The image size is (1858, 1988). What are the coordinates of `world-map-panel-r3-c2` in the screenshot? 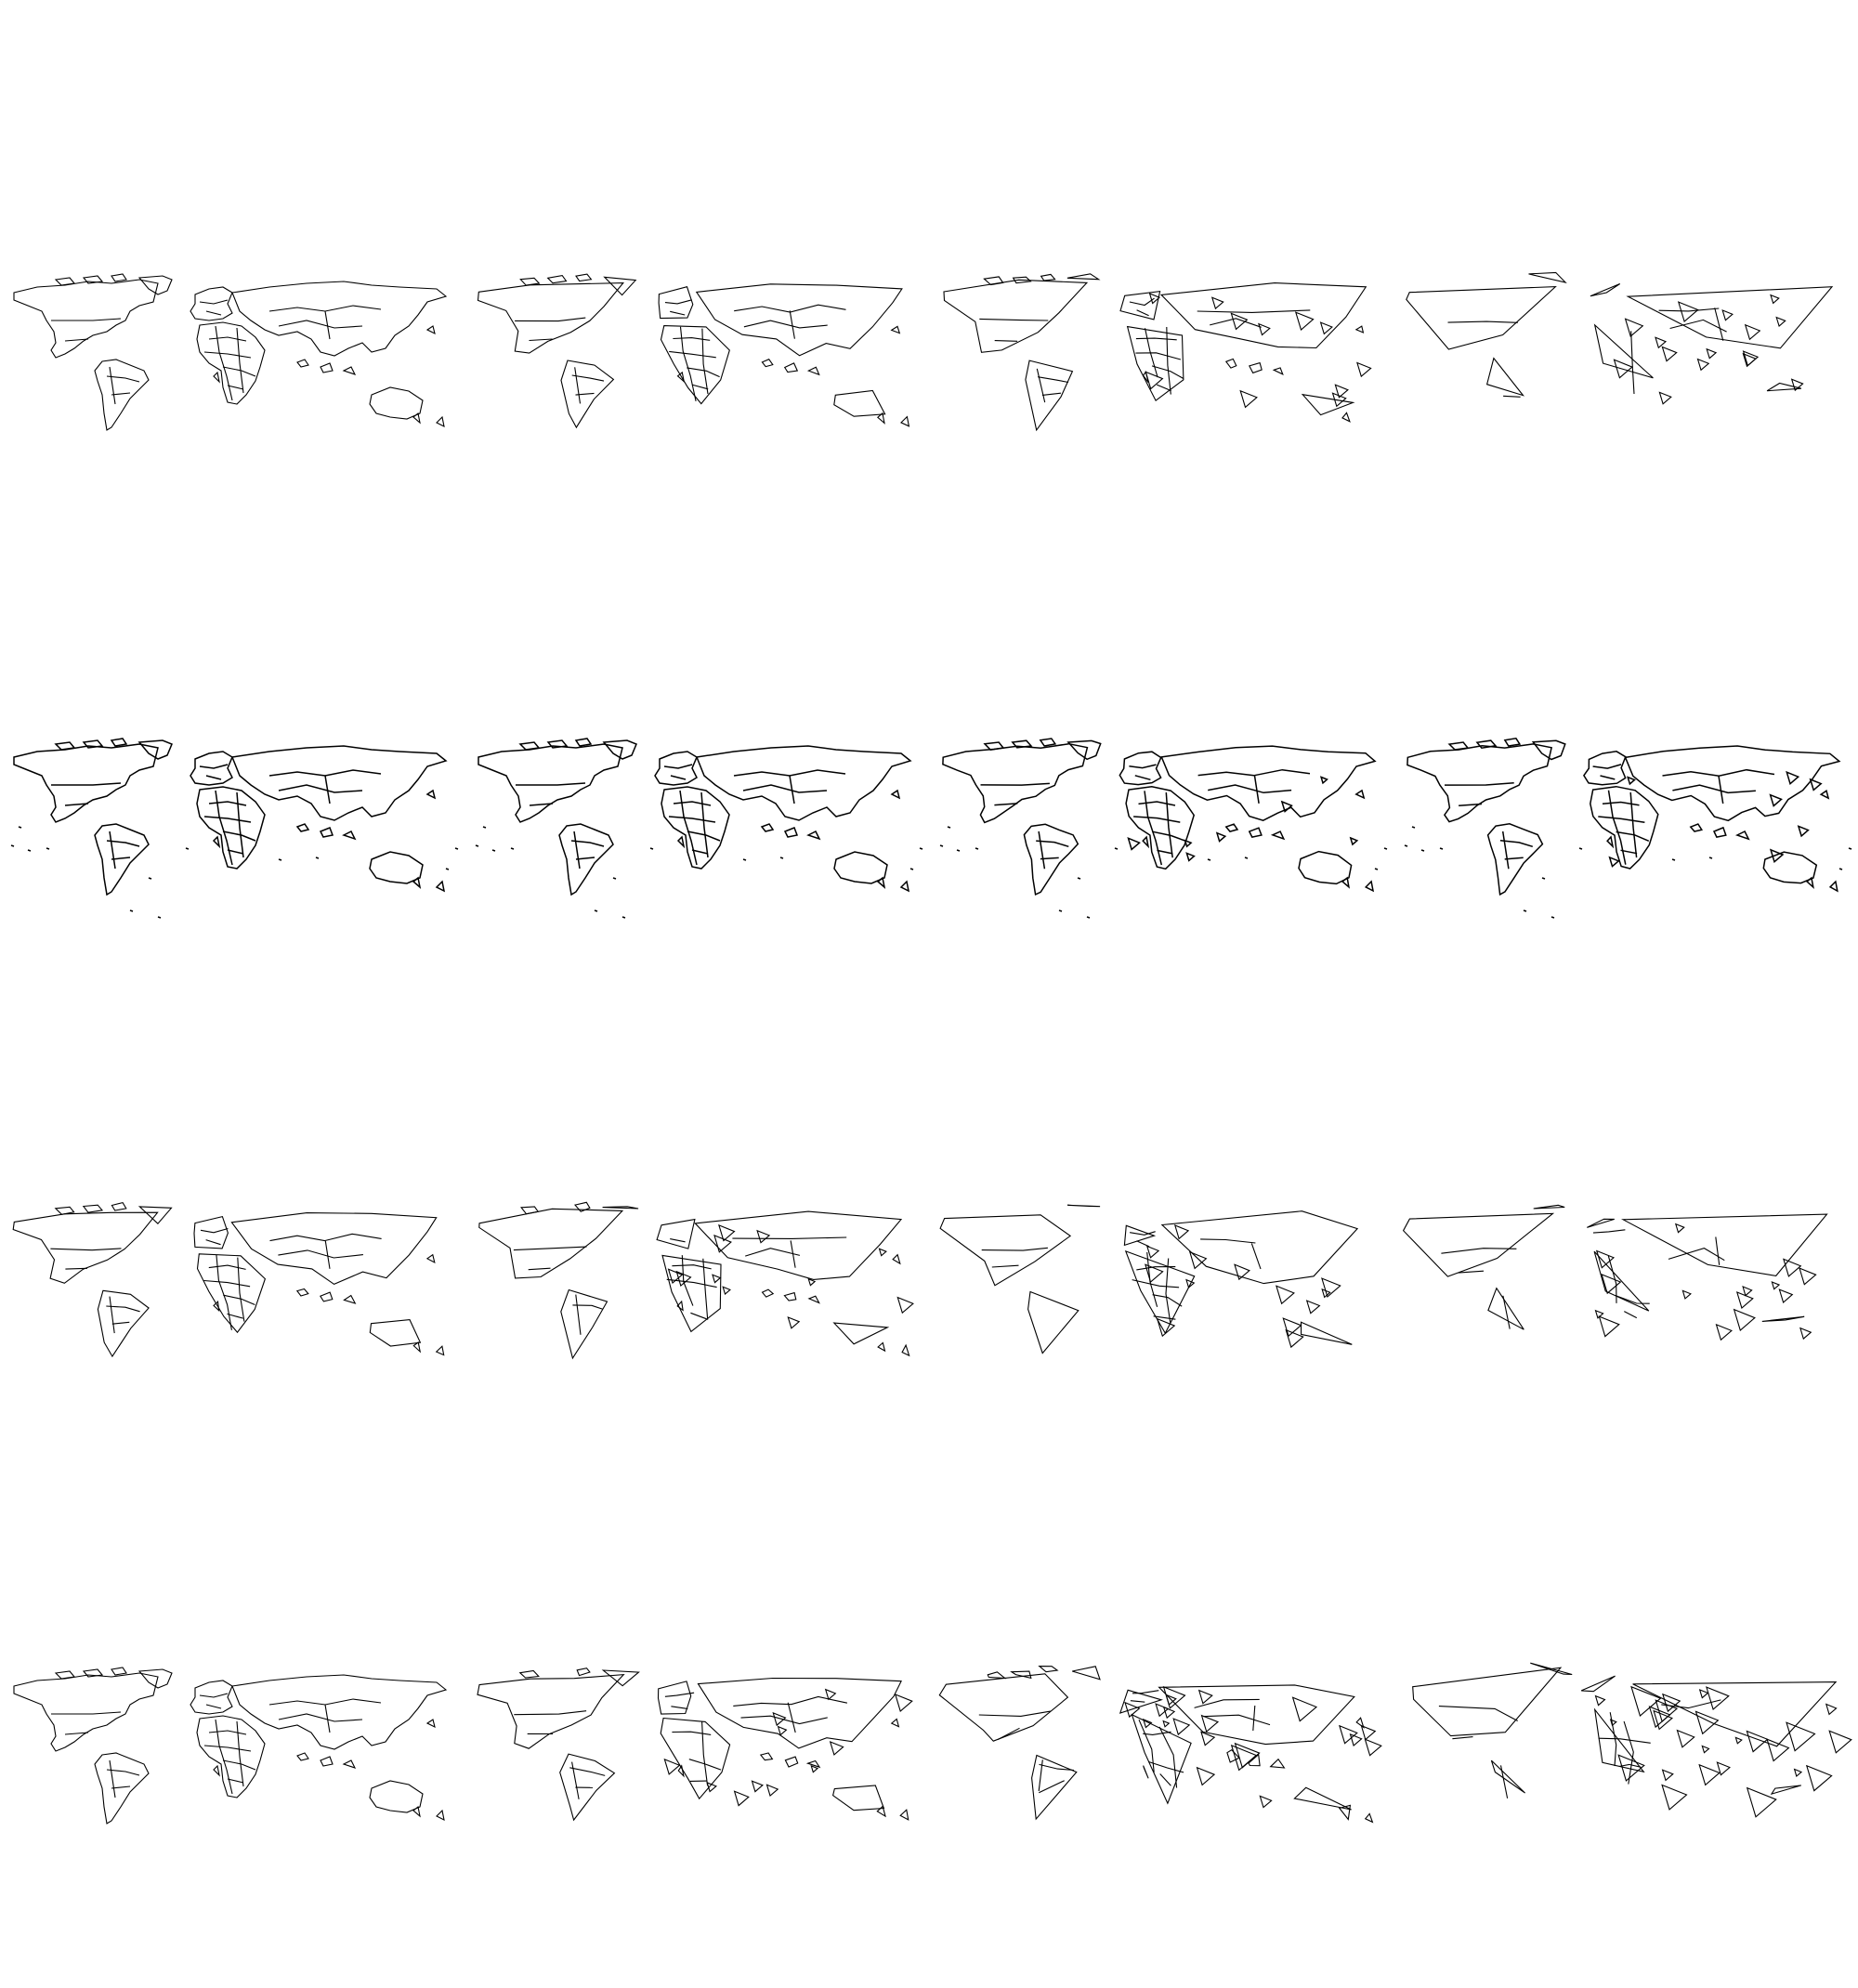 It's located at (696, 1292).